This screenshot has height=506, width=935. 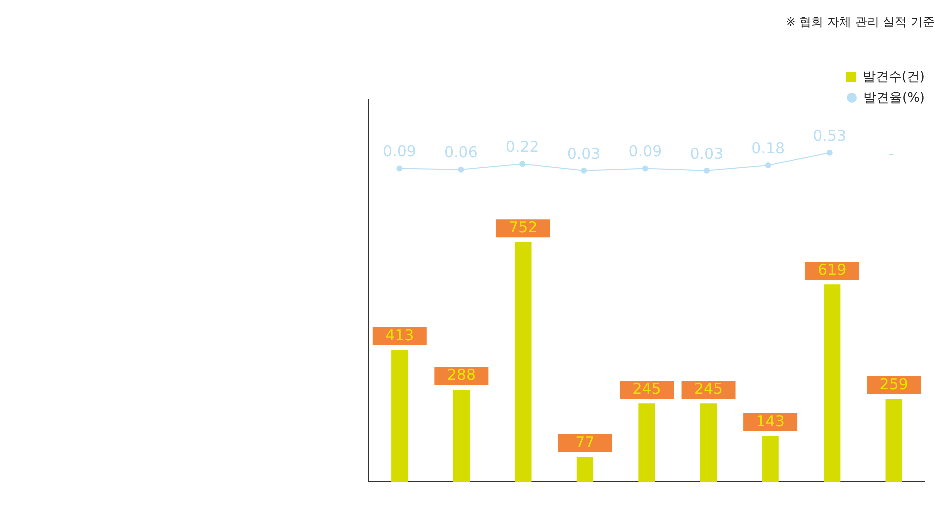 I want to click on data-label: 0.22, so click(x=523, y=147).